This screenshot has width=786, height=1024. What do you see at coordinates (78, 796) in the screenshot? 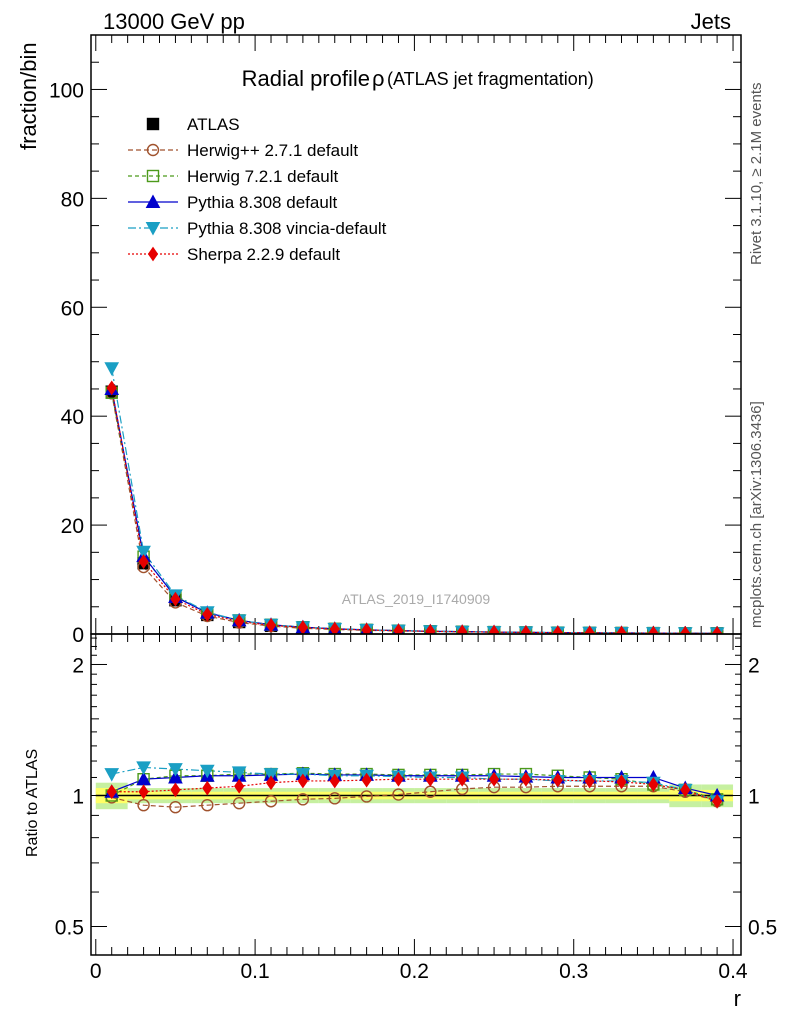
I see `ratio-ytick-label: 1` at bounding box center [78, 796].